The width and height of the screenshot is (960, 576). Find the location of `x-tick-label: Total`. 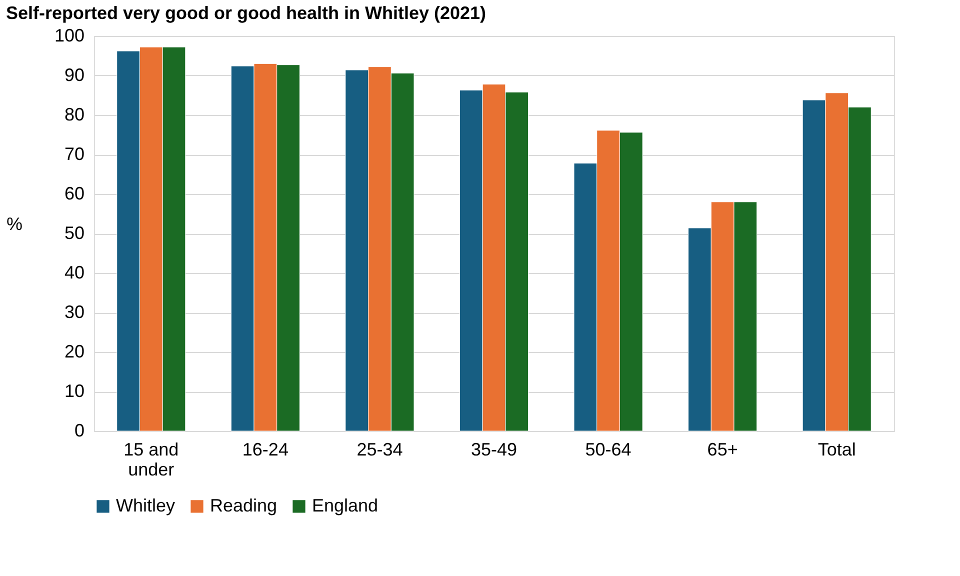

x-tick-label: Total is located at coordinates (837, 450).